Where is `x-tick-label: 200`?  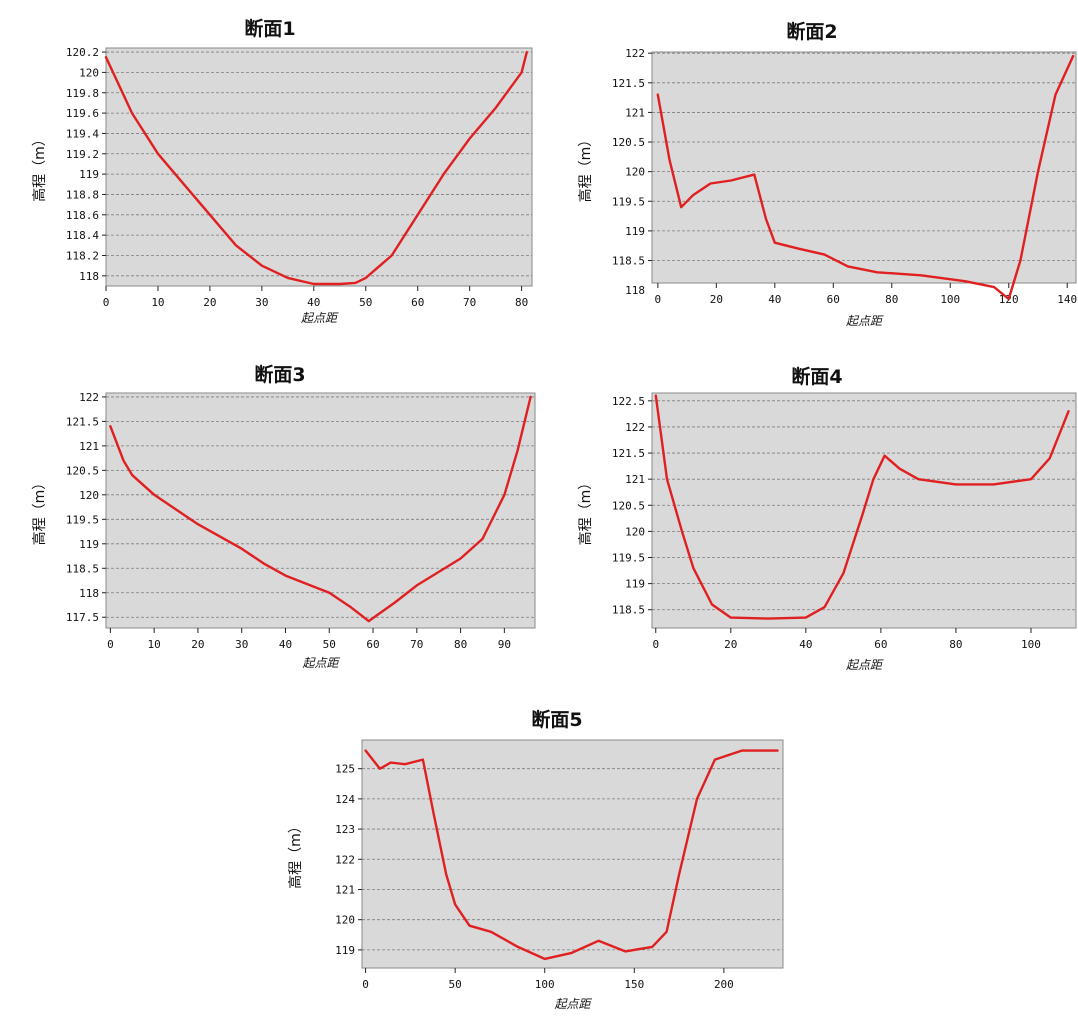
x-tick-label: 200 is located at coordinates (724, 984).